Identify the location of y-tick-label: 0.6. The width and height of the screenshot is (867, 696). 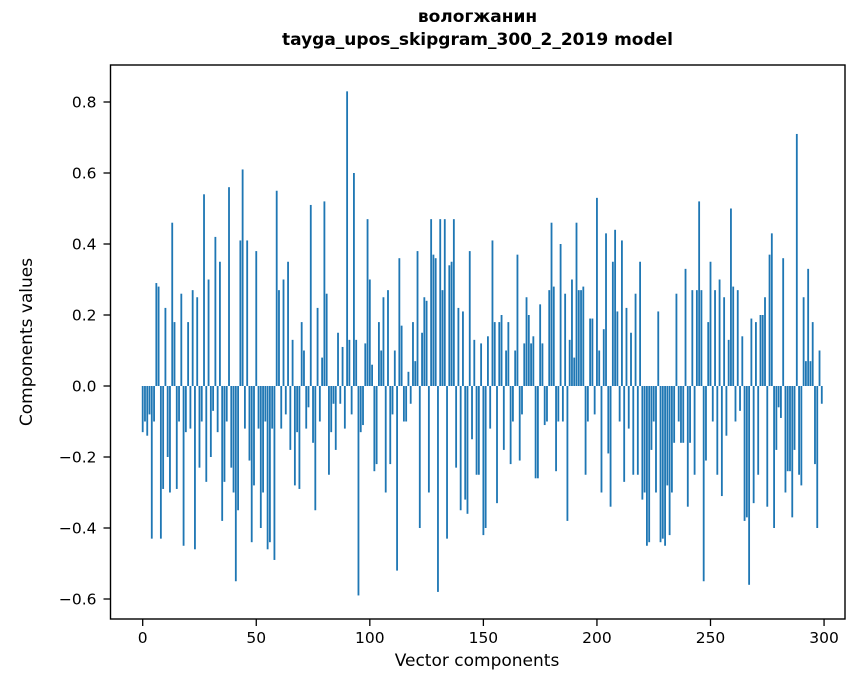
(84, 173).